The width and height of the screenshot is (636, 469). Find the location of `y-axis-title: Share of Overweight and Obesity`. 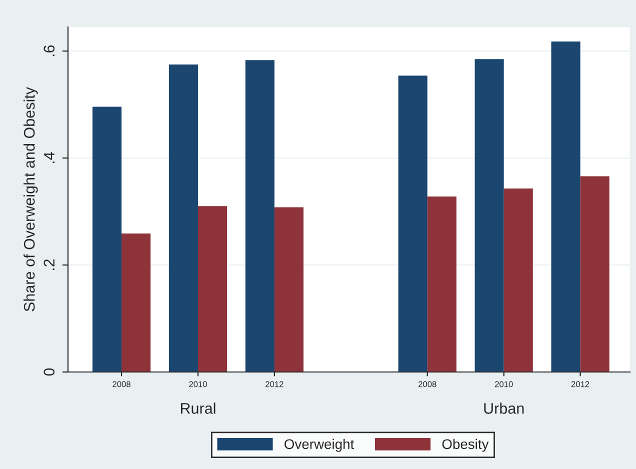

y-axis-title: Share of Overweight and Obesity is located at coordinates (31, 199).